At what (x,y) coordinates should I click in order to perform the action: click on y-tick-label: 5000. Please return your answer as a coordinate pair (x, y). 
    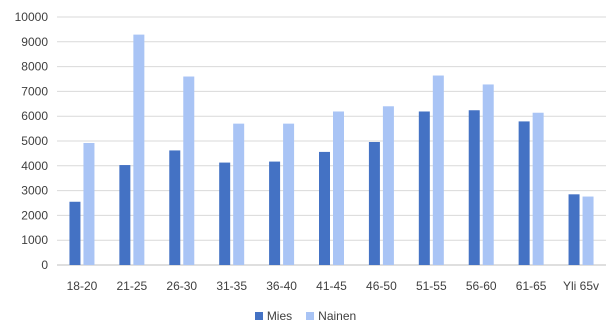
    Looking at the image, I should click on (34, 141).